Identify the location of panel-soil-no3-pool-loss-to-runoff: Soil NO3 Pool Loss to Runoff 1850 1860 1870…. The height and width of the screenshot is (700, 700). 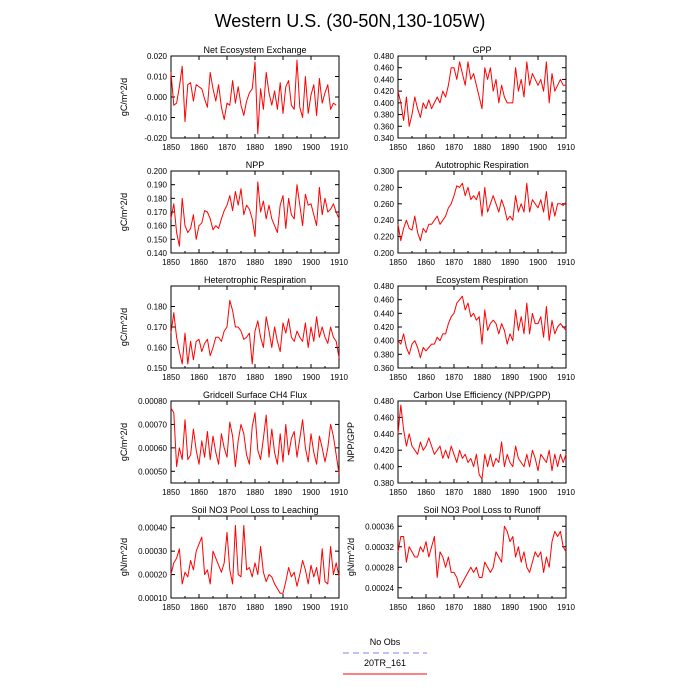
(460, 558).